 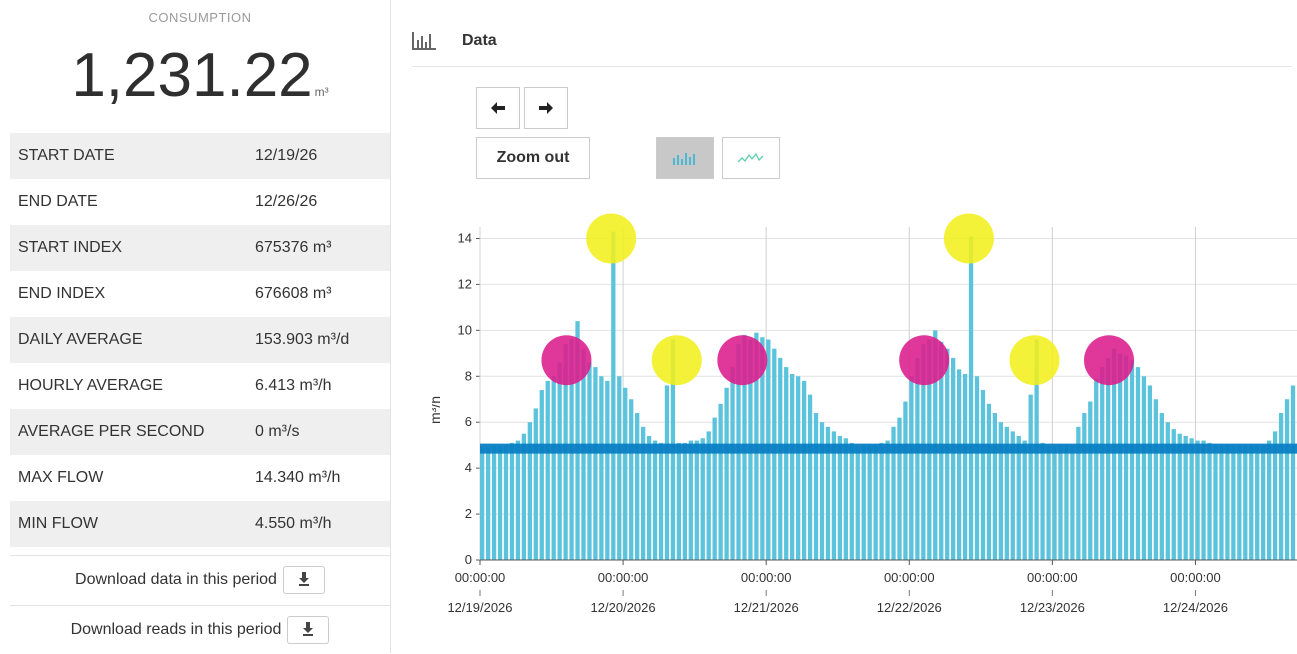 I want to click on arrow-right-icon, so click(x=546, y=108).